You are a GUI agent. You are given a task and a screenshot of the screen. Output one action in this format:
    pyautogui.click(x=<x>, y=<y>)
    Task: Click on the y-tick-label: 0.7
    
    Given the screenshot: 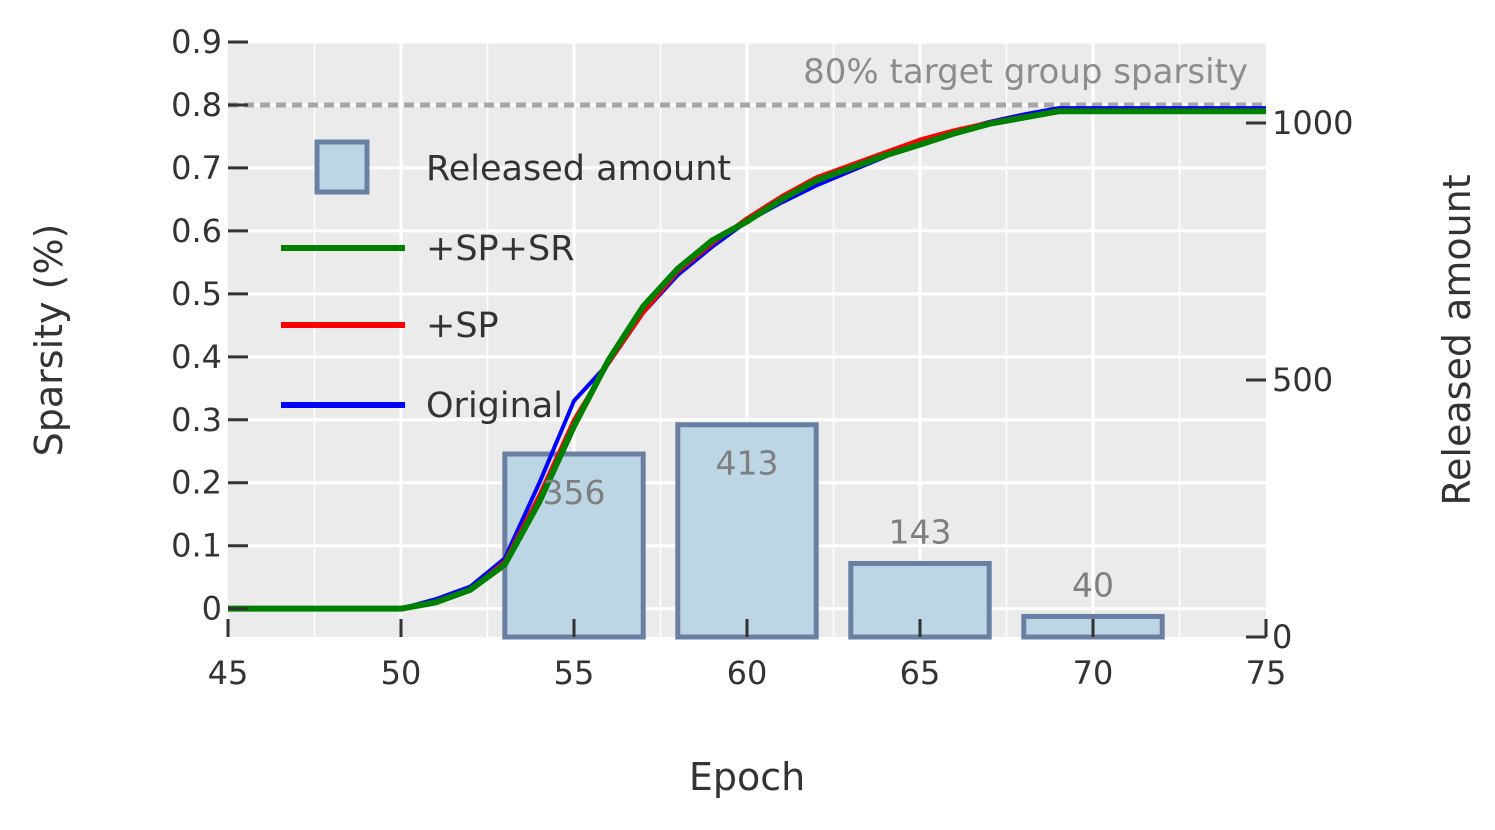 What is the action you would take?
    pyautogui.click(x=196, y=168)
    